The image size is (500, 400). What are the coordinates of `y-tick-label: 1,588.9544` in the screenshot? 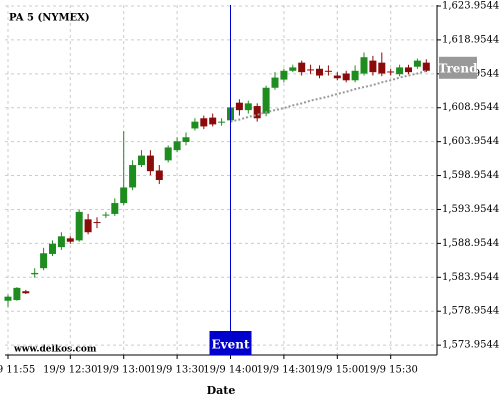 It's located at (470, 243).